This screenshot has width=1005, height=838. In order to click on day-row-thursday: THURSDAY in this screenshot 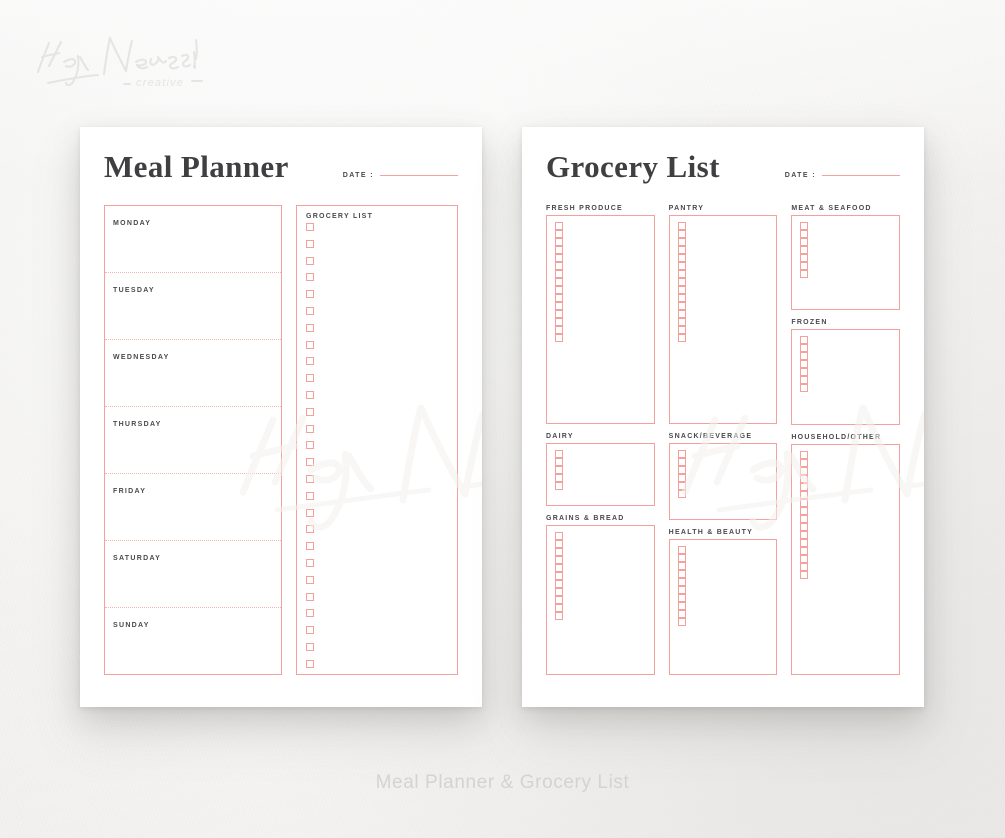, I will do `click(193, 440)`.